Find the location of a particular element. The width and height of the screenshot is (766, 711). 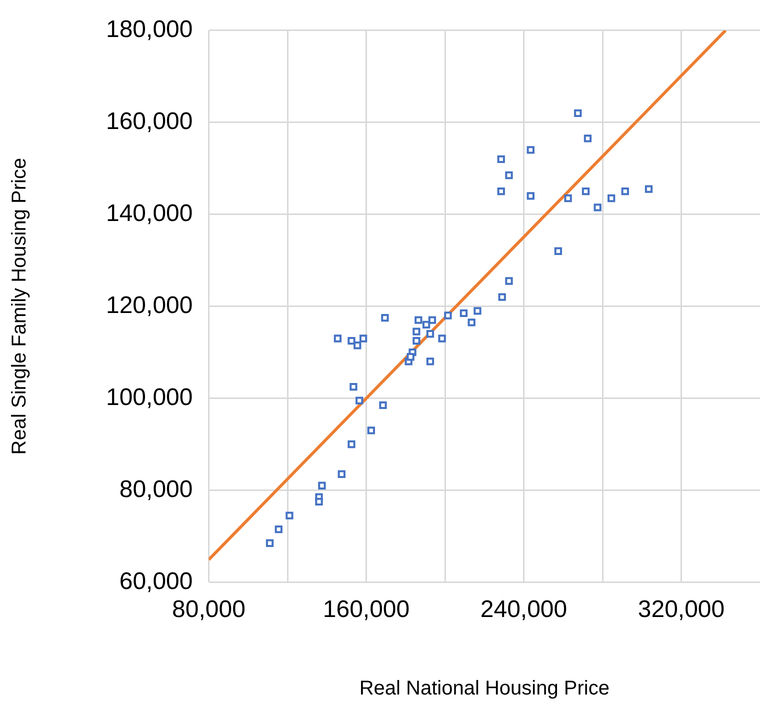

y-tick-label: 80,000 is located at coordinates (156, 489).